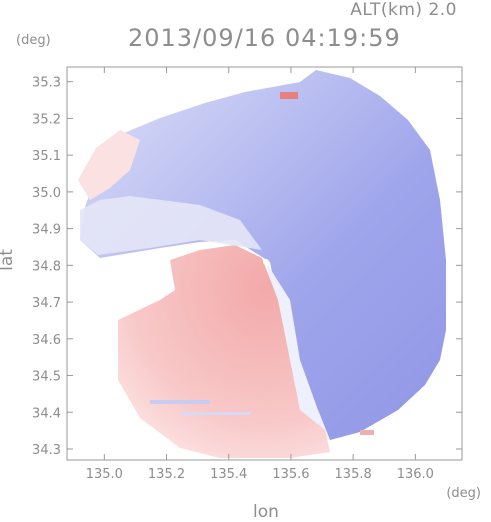 This screenshot has width=491, height=522. Describe the element at coordinates (46, 340) in the screenshot. I see `y-tick-label: 34.6` at that location.